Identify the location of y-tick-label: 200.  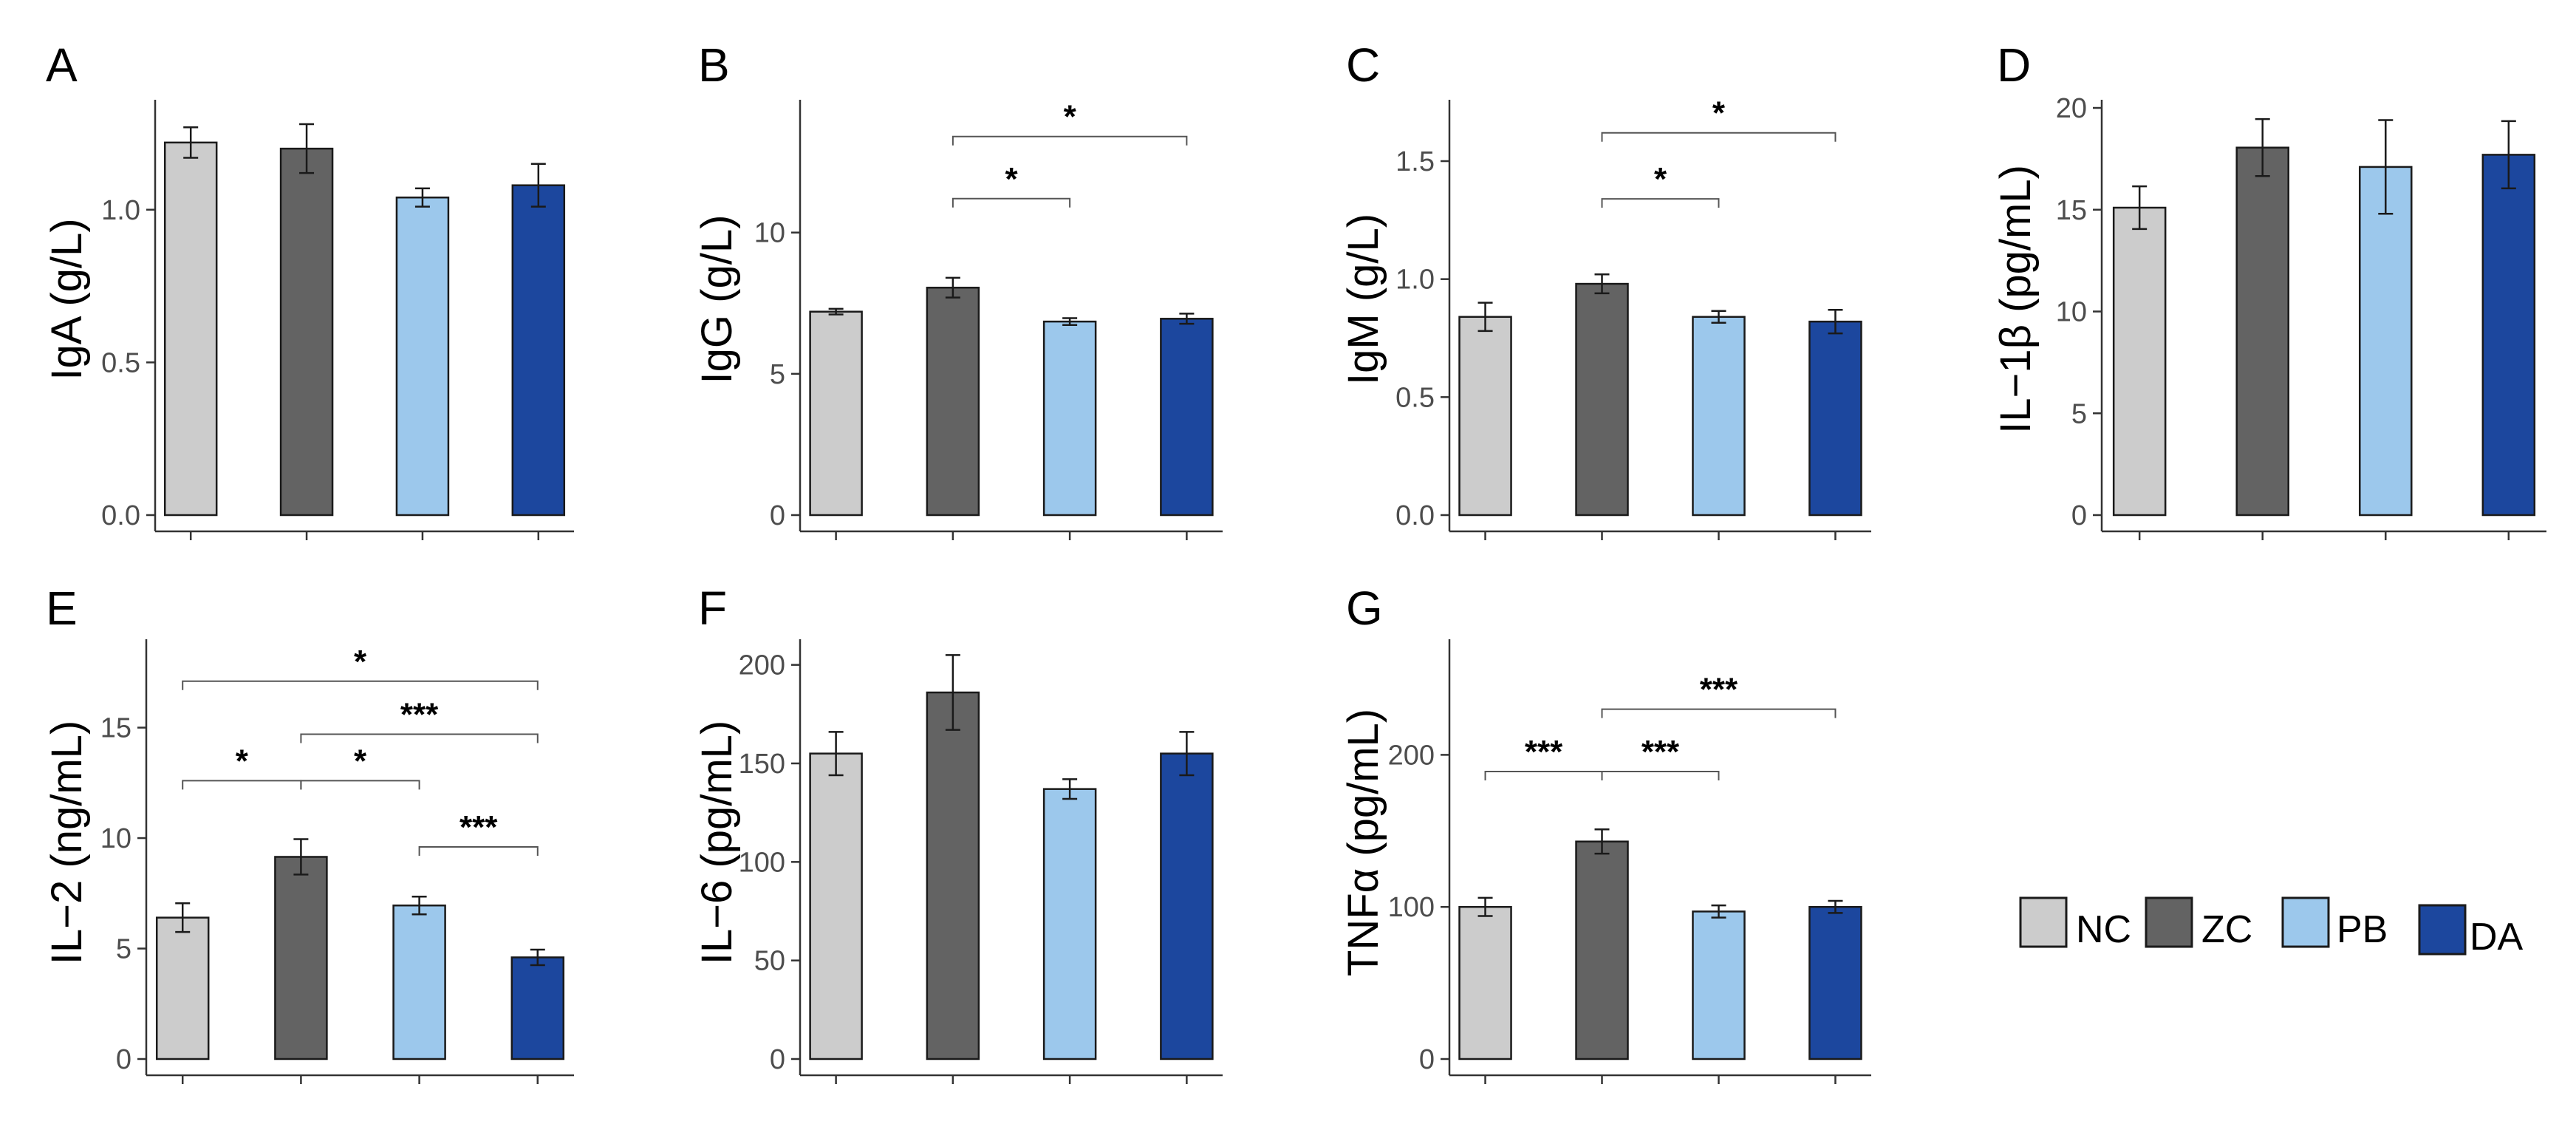
(1411, 755).